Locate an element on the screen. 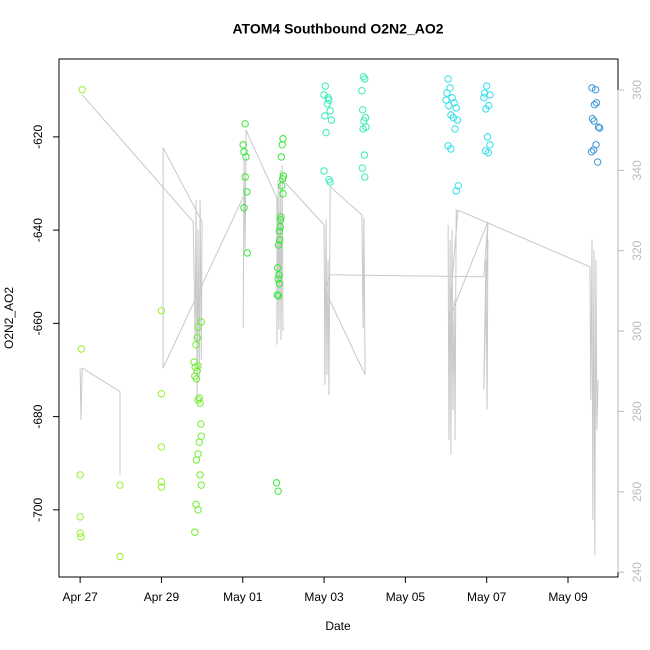 The image size is (650, 650). y2-tick-label: 240 is located at coordinates (637, 572).